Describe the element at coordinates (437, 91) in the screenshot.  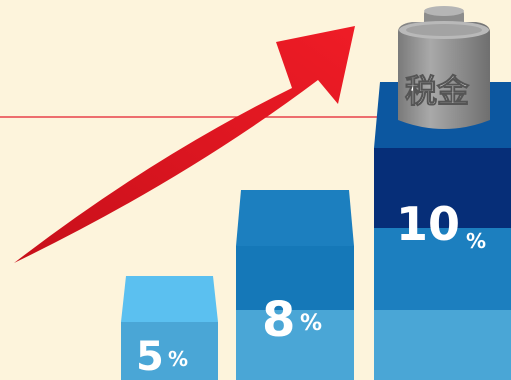
I see `weight-label: 税金` at that location.